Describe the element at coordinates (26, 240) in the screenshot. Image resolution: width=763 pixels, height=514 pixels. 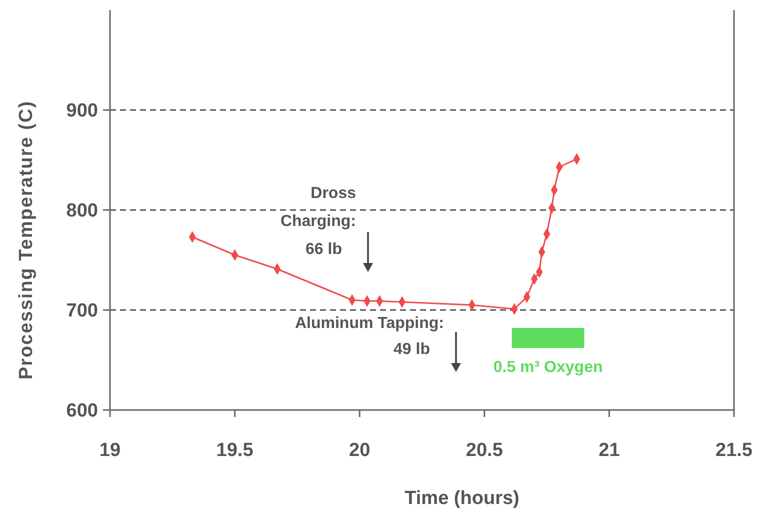
I see `y-axis-title: Processing Temperature (C)` at that location.